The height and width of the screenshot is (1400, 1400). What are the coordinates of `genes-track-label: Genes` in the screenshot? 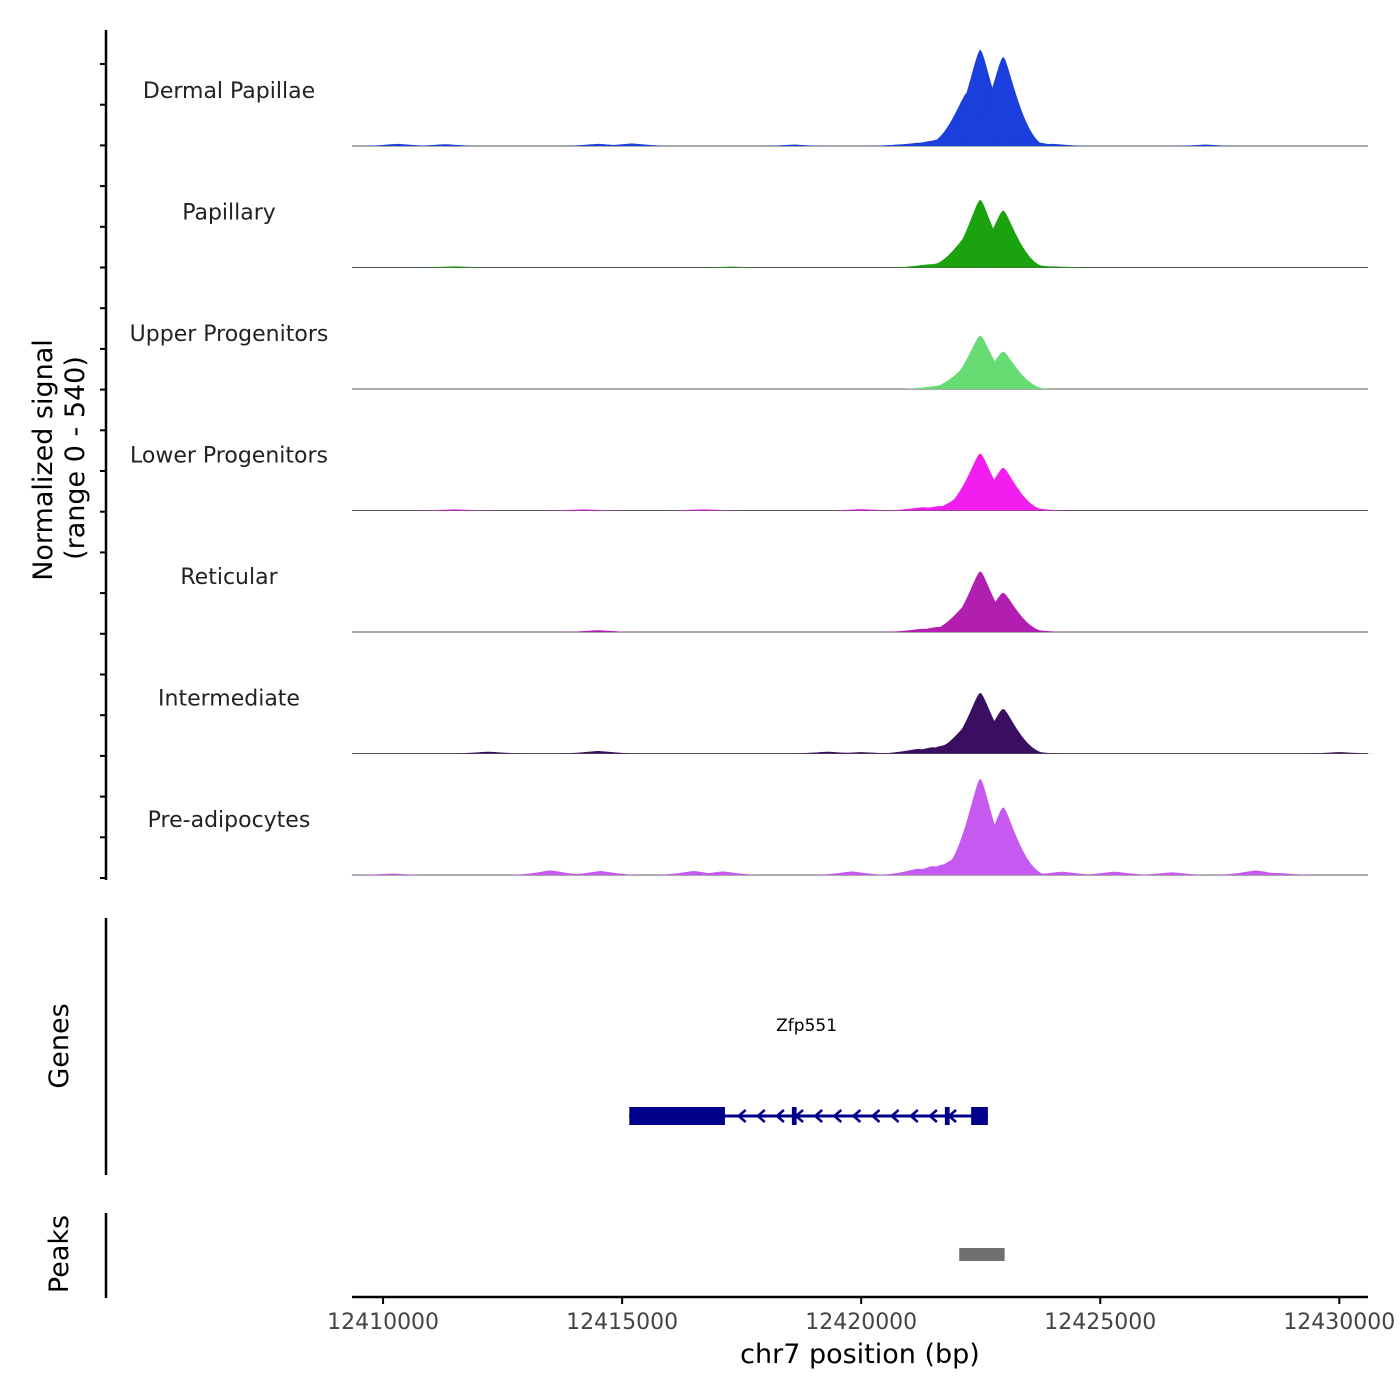 It's located at (59, 1045).